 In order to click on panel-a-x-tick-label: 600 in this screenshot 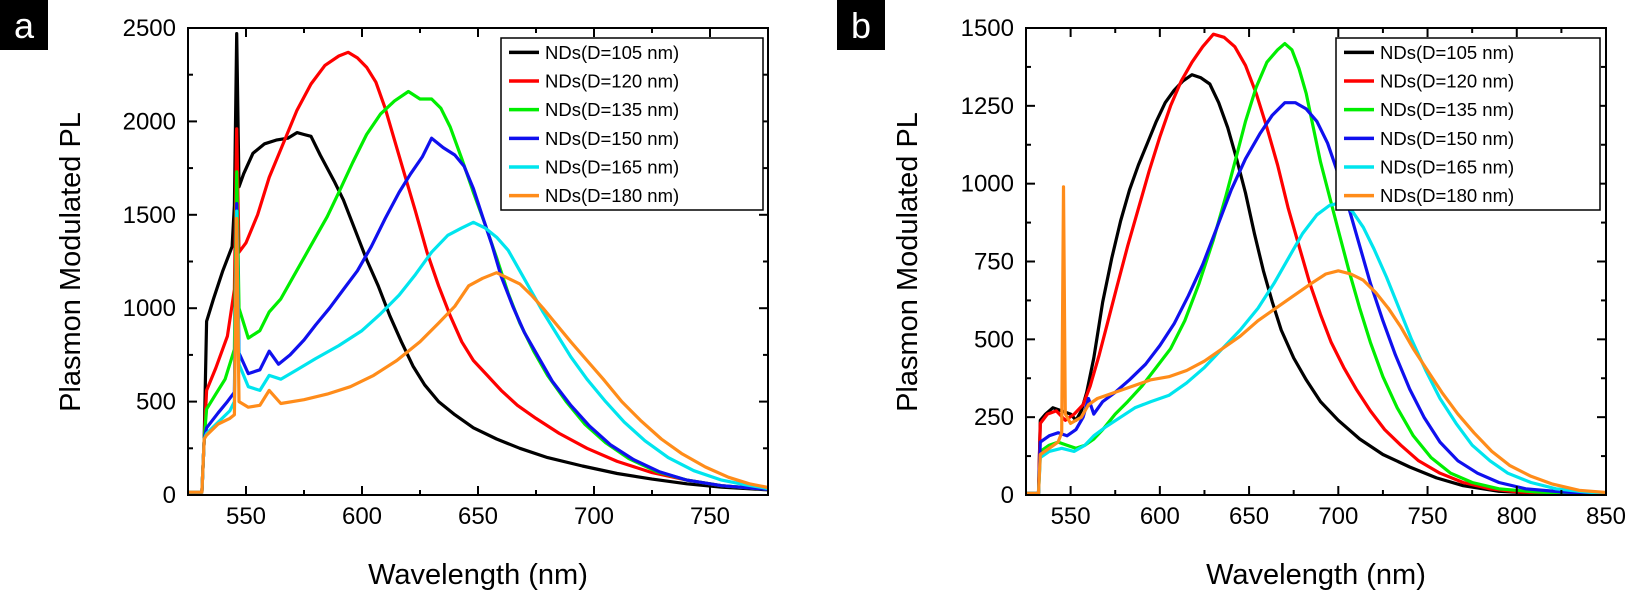, I will do `click(362, 516)`.